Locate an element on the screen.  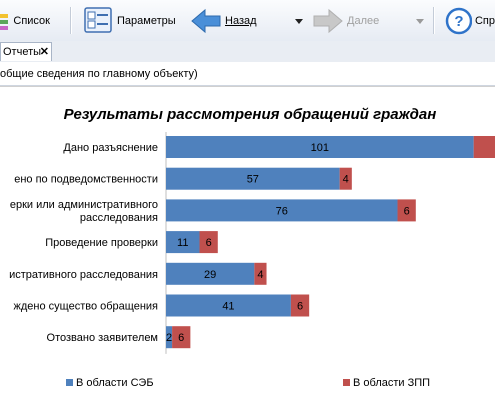
list-button-label: Список is located at coordinates (31, 20).